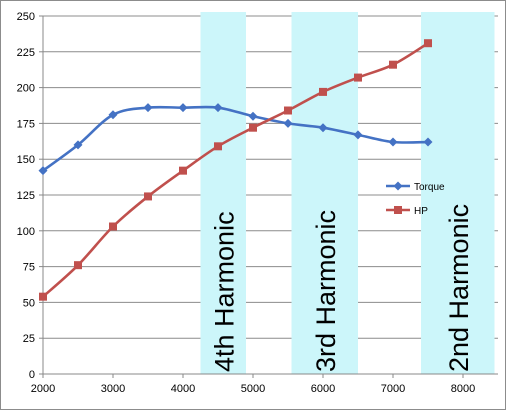 The width and height of the screenshot is (506, 410). I want to click on y-tick-label: 150, so click(26, 160).